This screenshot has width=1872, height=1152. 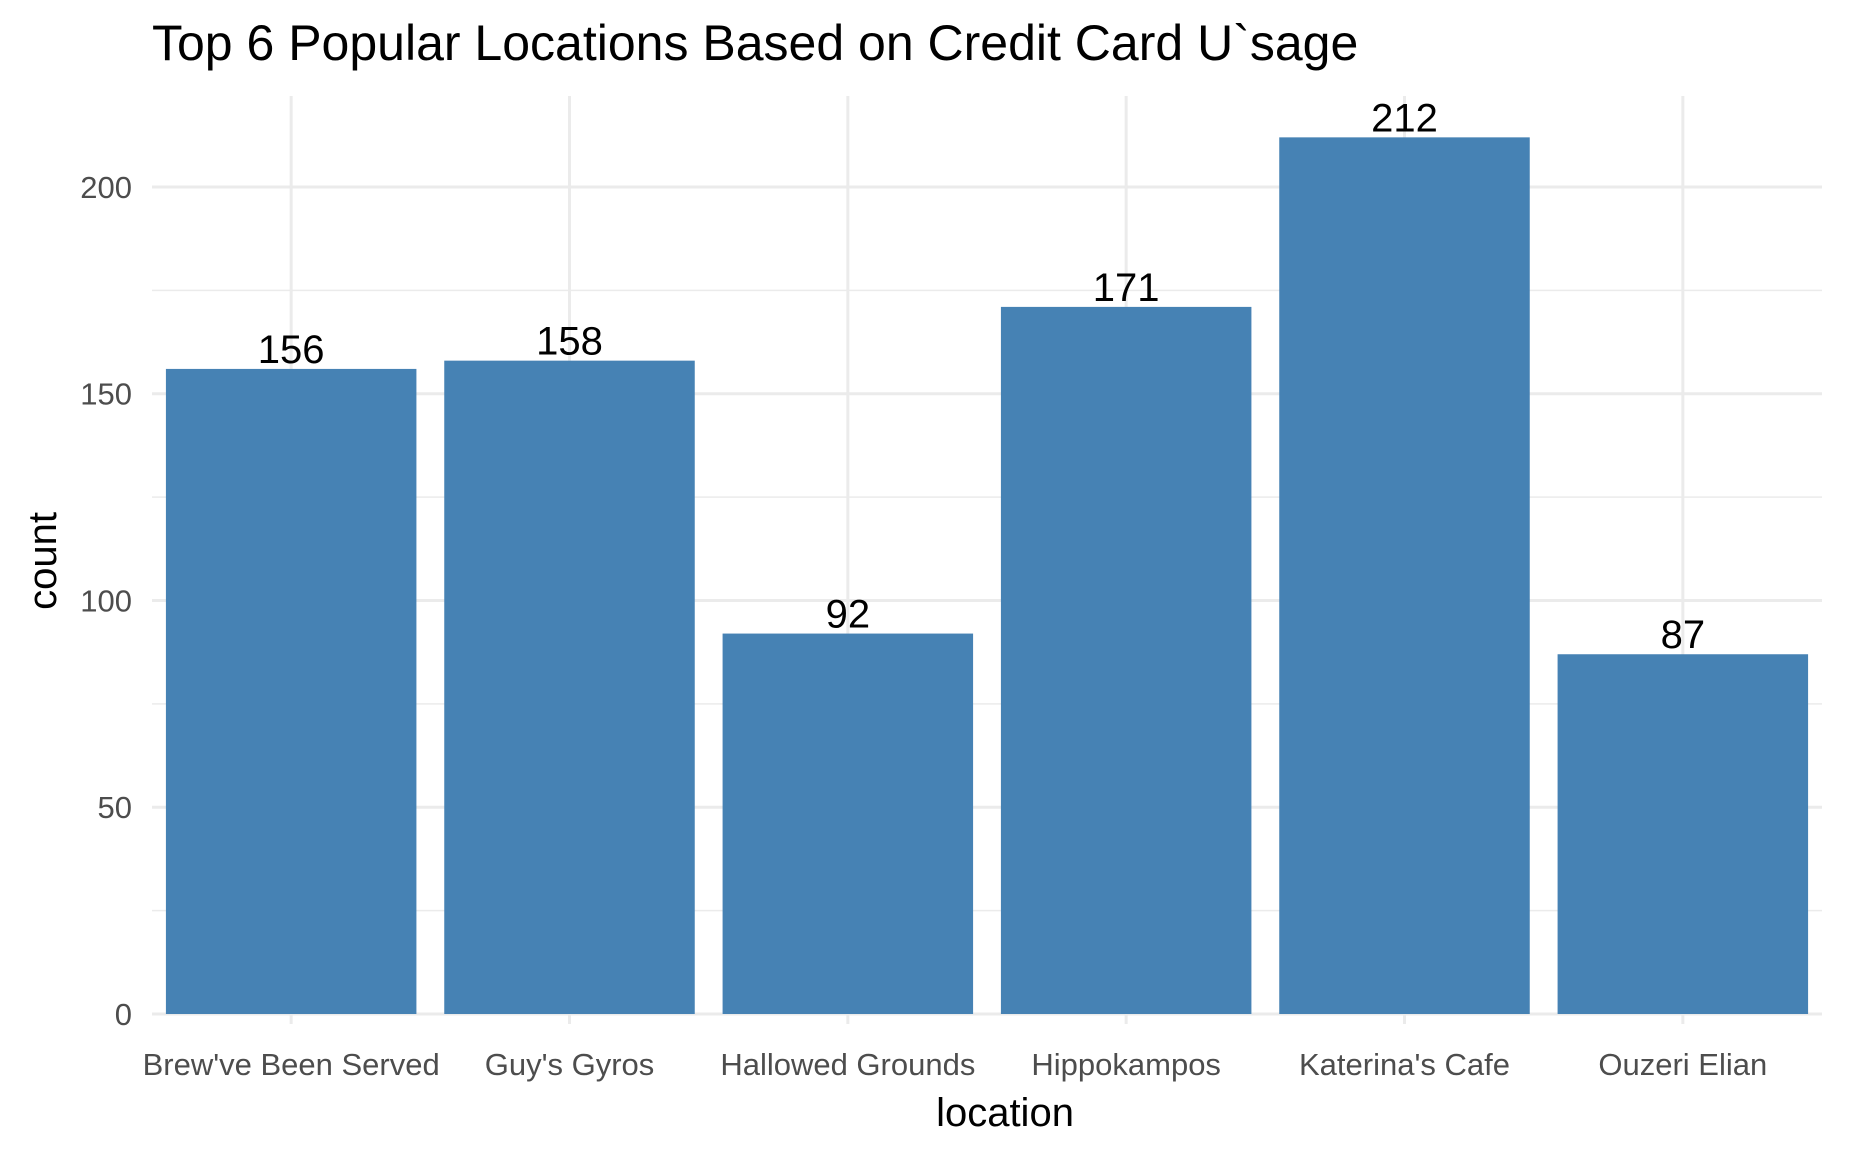 I want to click on data-label: 212, so click(x=1404, y=118).